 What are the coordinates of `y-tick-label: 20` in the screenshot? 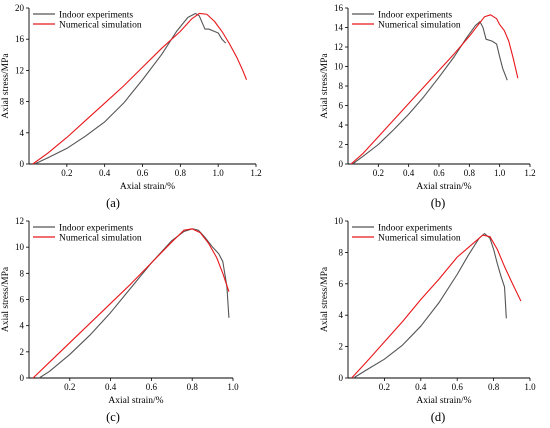 It's located at (20, 8).